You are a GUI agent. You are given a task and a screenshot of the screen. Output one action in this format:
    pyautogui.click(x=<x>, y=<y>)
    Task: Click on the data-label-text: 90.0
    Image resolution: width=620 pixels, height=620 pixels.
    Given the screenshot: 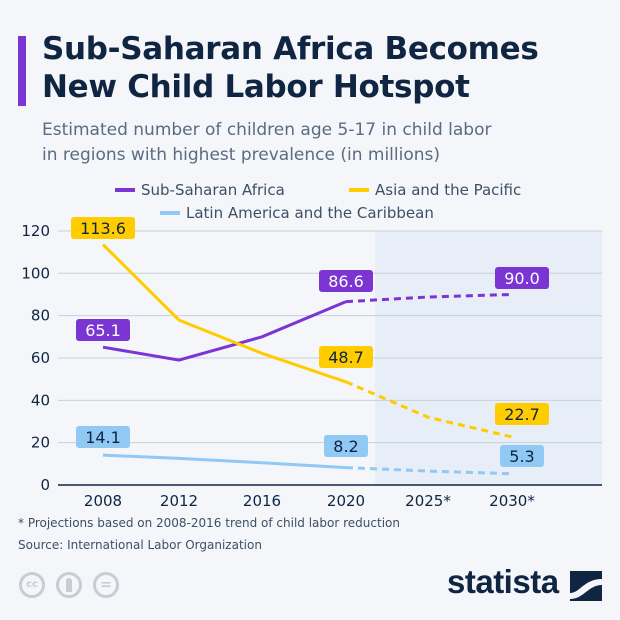 What is the action you would take?
    pyautogui.click(x=522, y=278)
    